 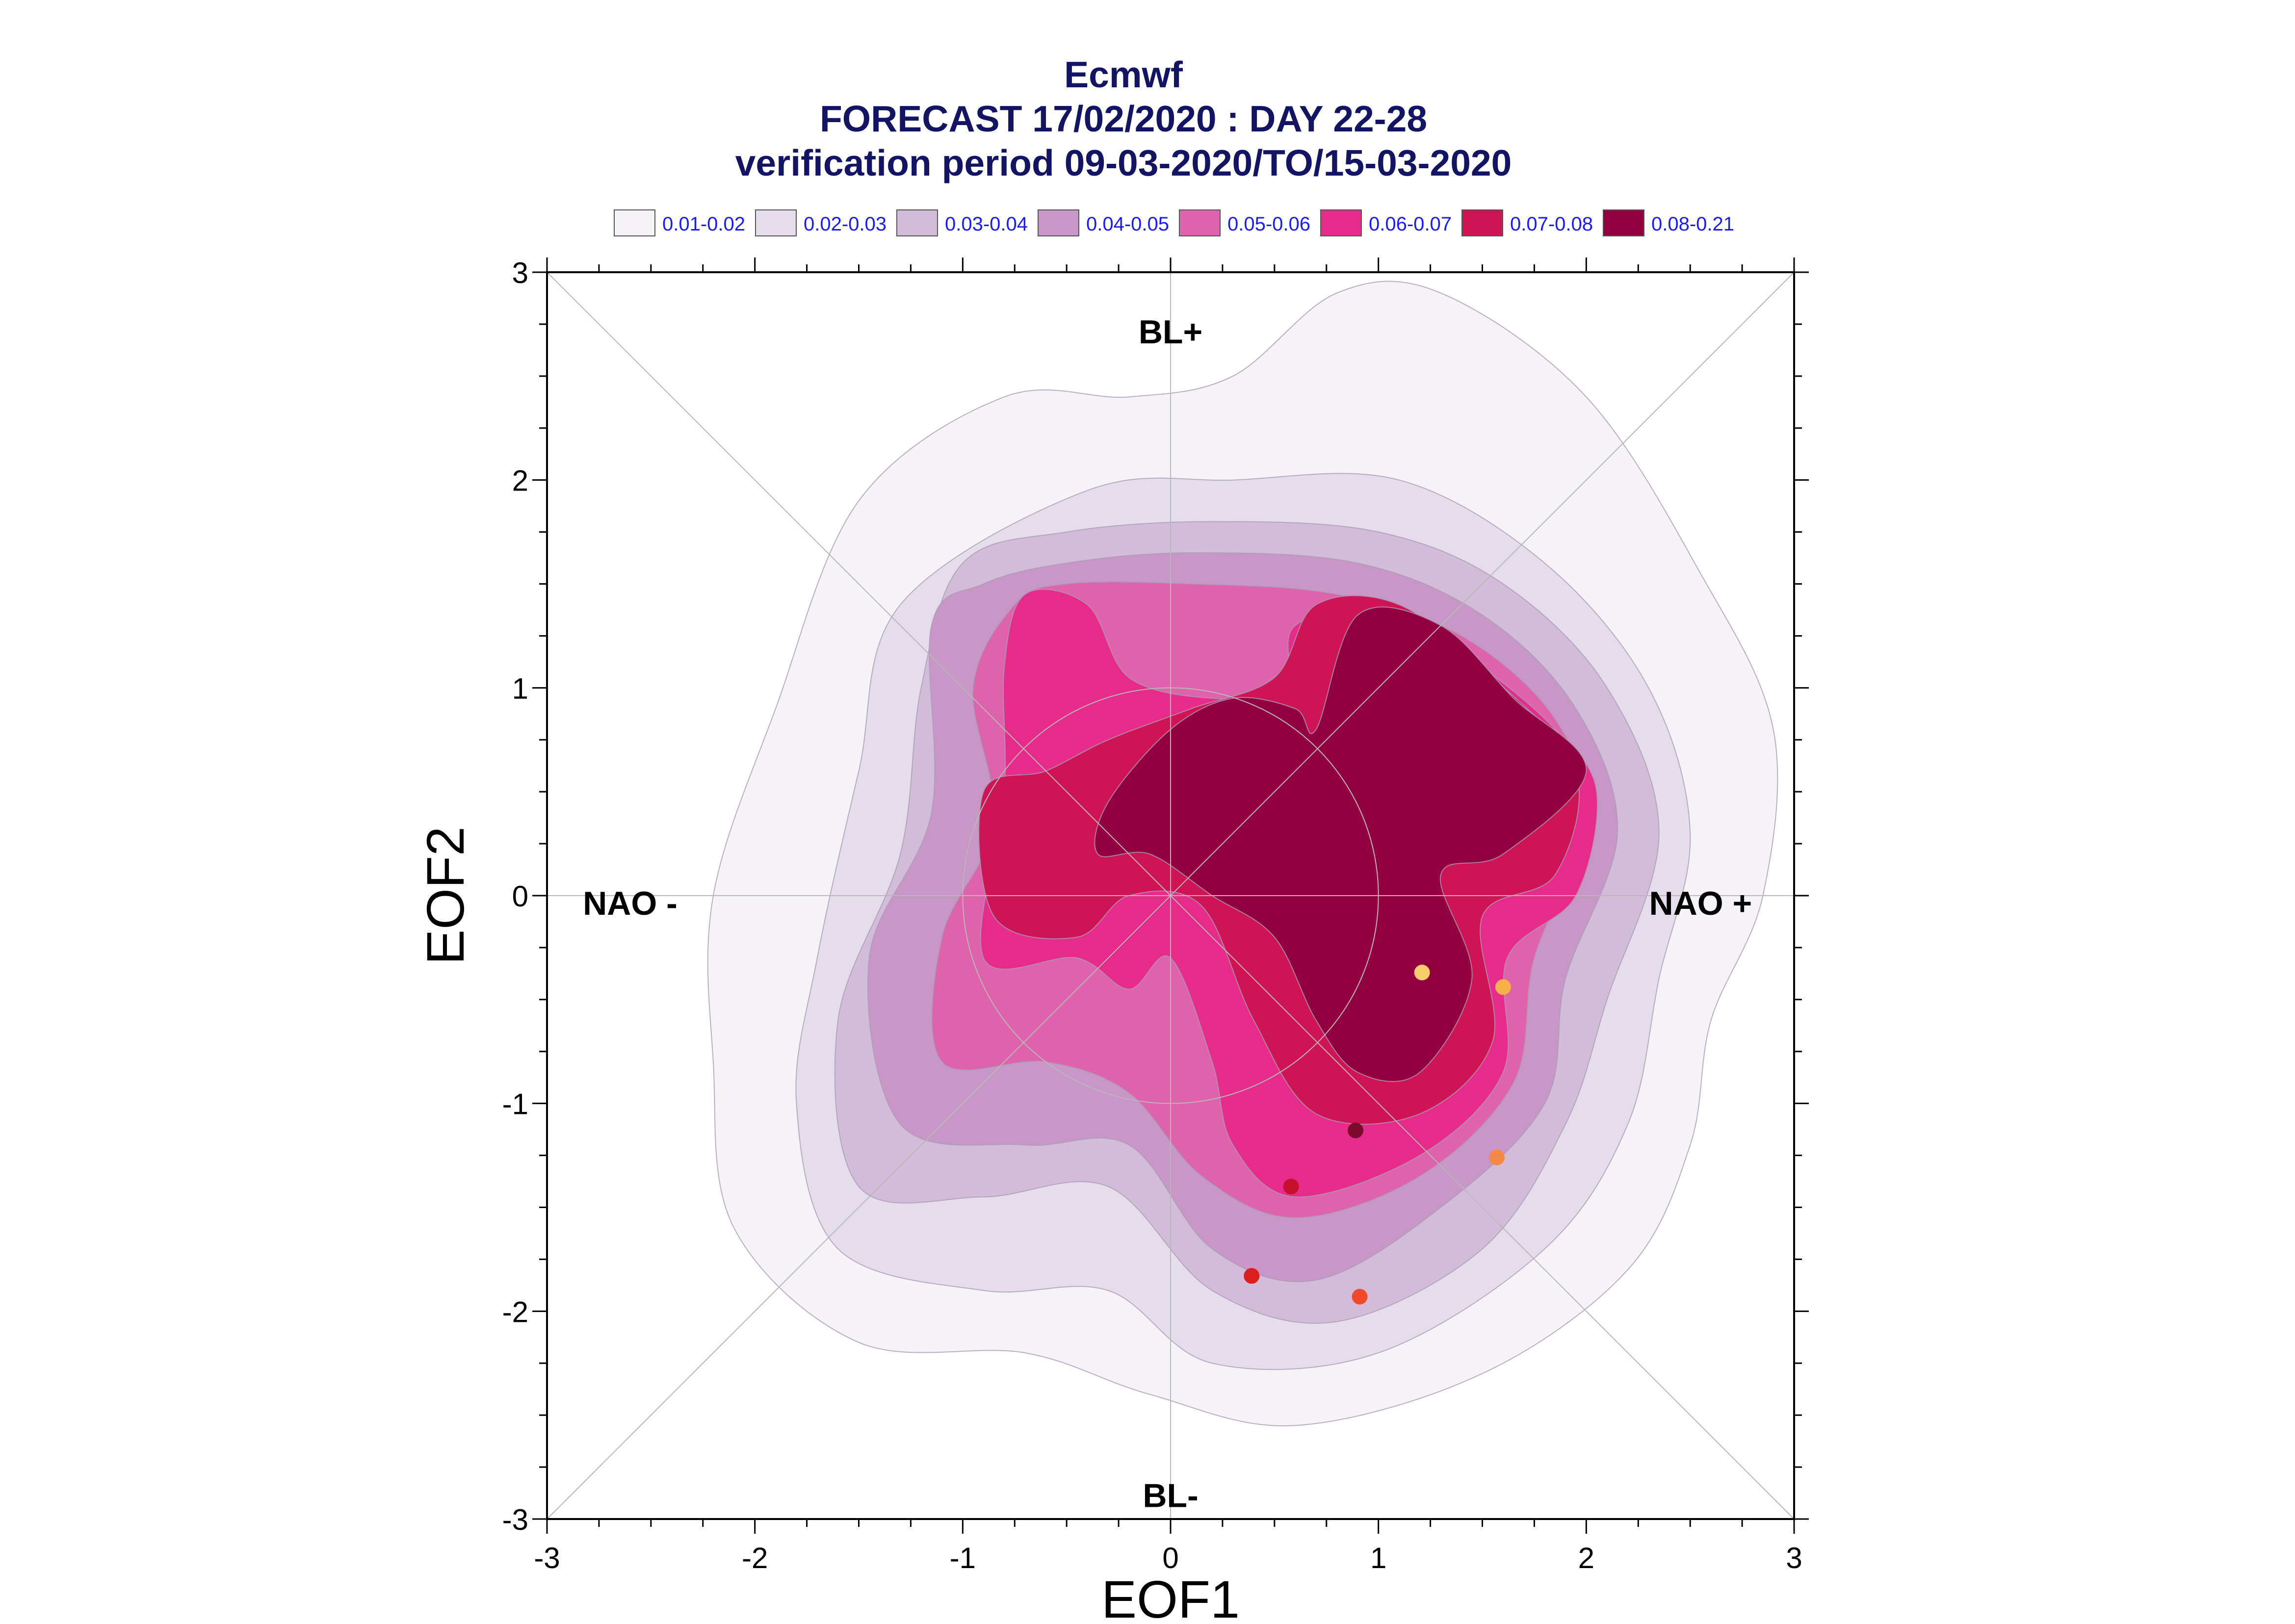 I want to click on y-tick-label: 1, so click(x=520, y=688).